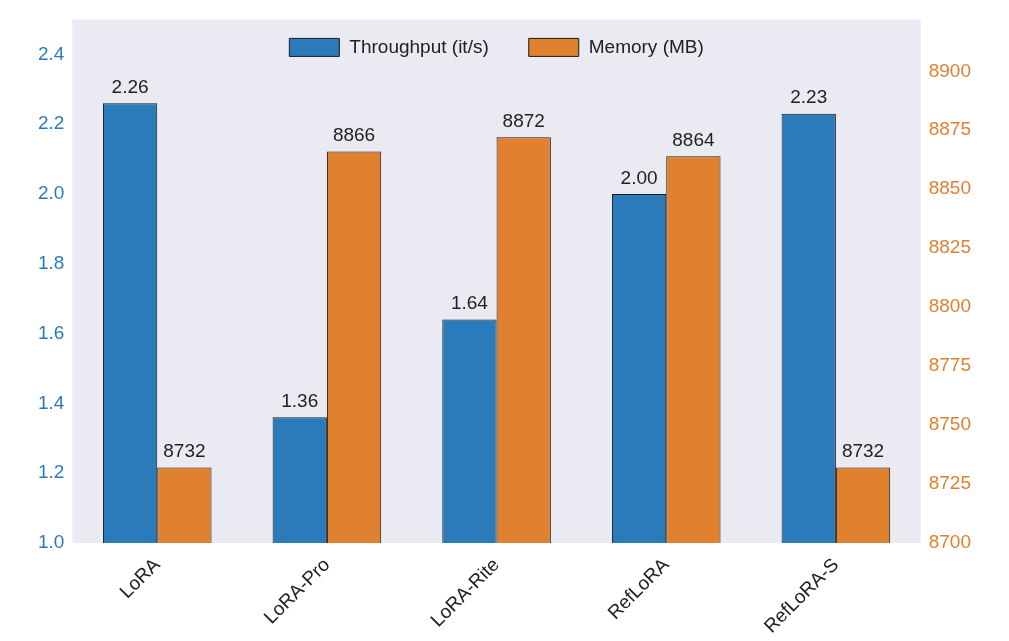 This screenshot has height=641, width=1009. What do you see at coordinates (354, 135) in the screenshot?
I see `data-label: 8866` at bounding box center [354, 135].